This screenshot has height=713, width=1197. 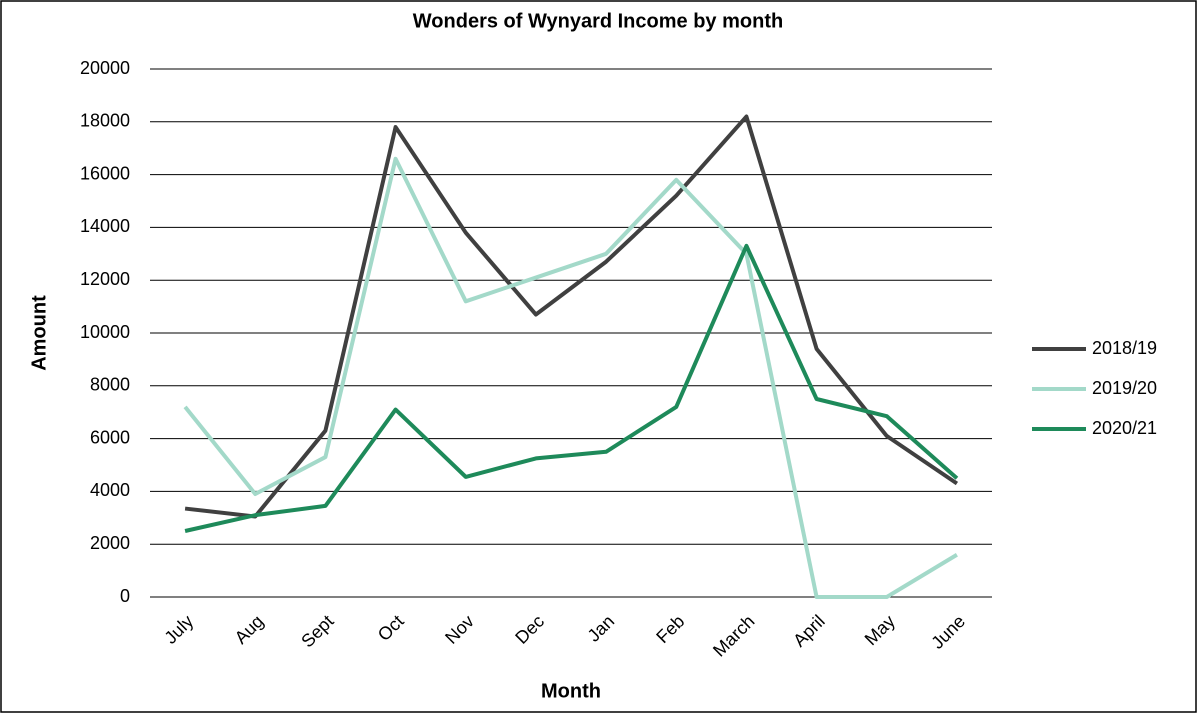 What do you see at coordinates (105, 68) in the screenshot?
I see `y-tick-label: 20000` at bounding box center [105, 68].